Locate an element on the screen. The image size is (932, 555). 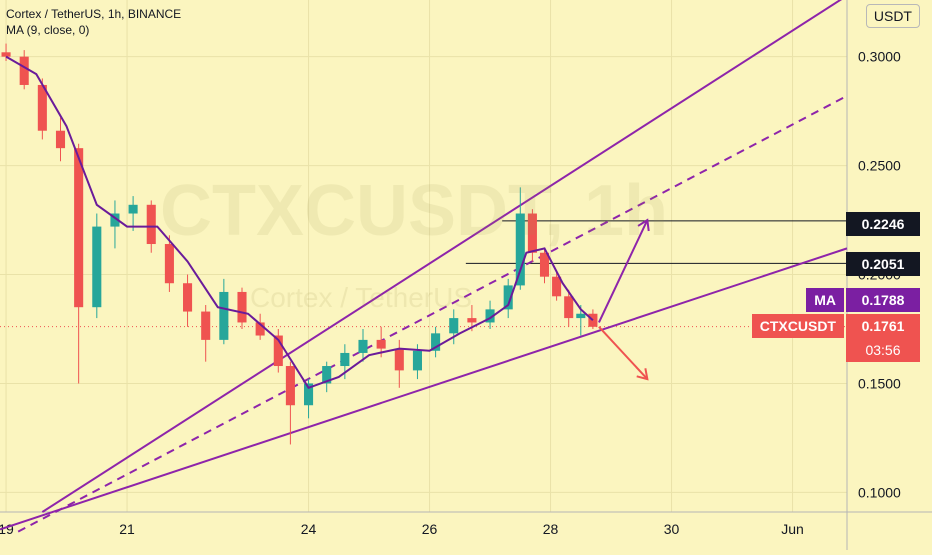
ma-label-tag: MA is located at coordinates (825, 300).